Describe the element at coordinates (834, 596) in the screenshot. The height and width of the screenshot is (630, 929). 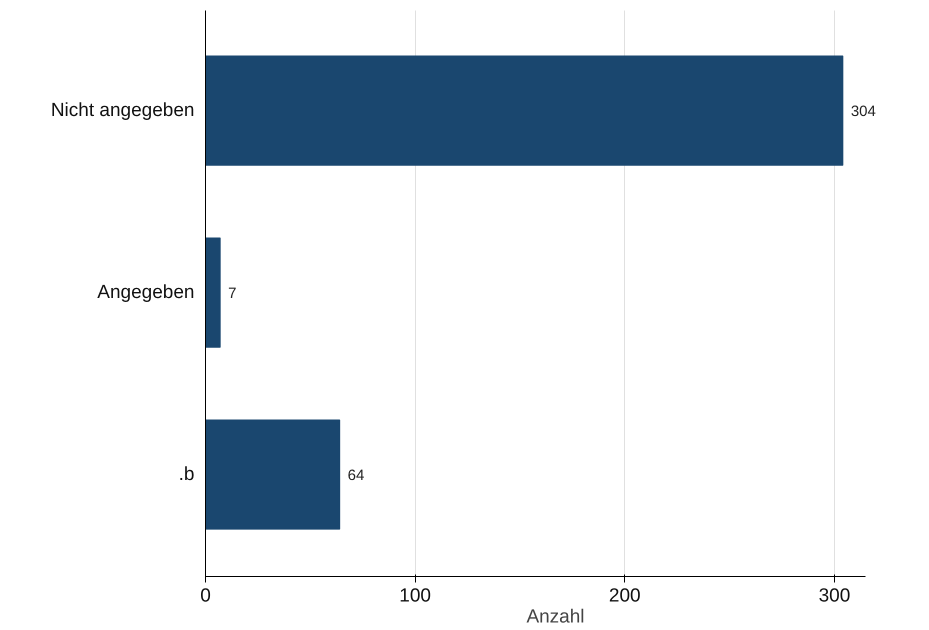
I see `x-tick-label: 300` at that location.